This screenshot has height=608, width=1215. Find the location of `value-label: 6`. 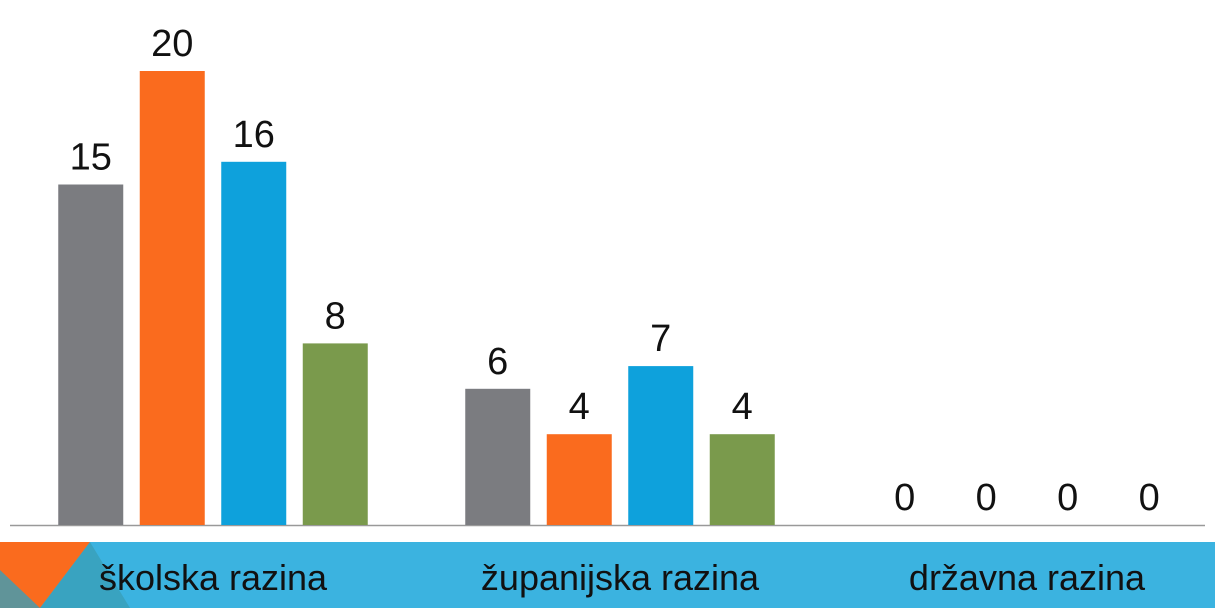

value-label: 6 is located at coordinates (497, 362).